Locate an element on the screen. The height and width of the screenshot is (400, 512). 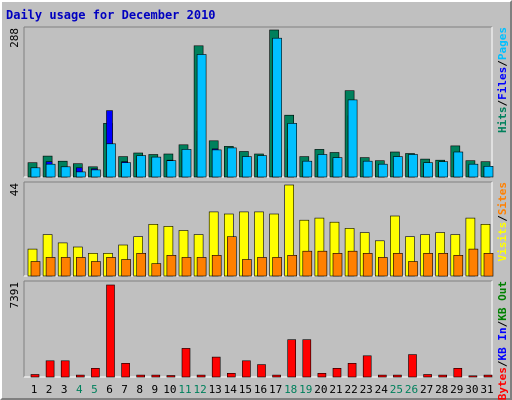
x-tick-label-day-14: 14 is located at coordinates (231, 389).